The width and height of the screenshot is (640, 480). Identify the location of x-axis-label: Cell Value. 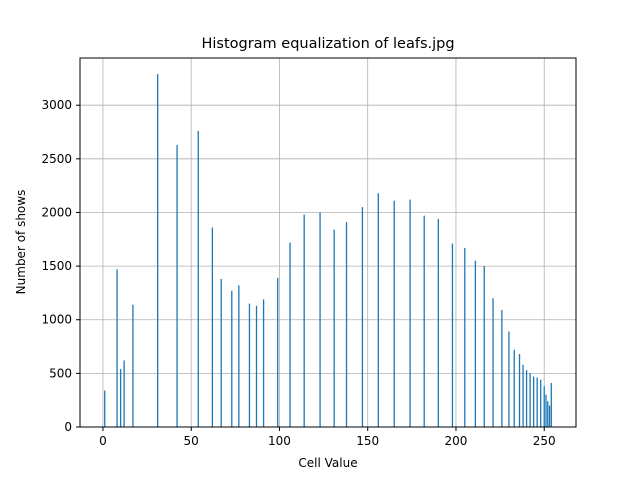
(327, 463).